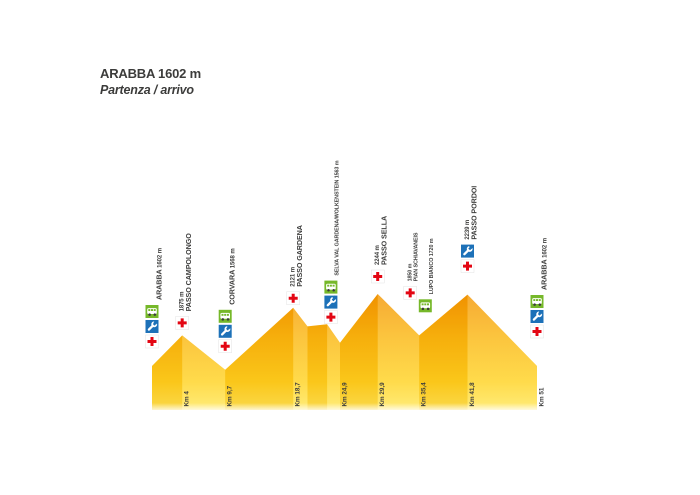  I want to click on station-campolongo: PASSO CAMPOLONGO1875 m, so click(184, 281).